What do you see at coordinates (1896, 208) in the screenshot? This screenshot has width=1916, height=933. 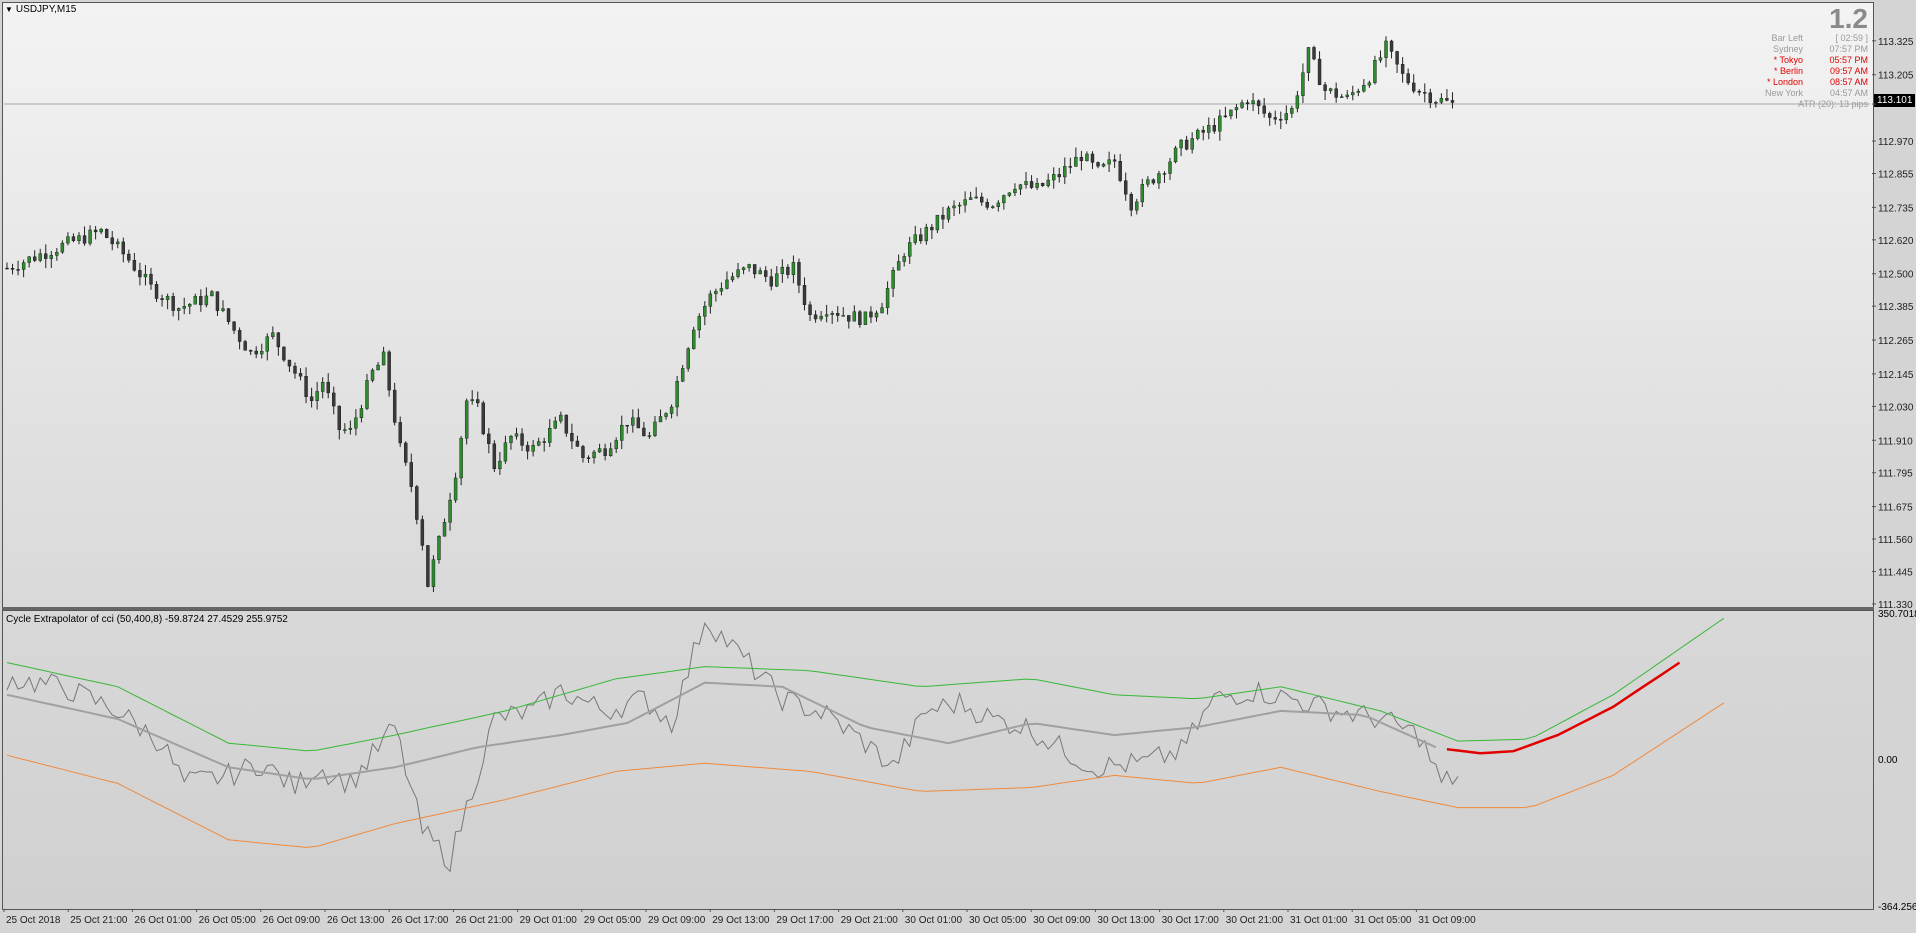 I see `price-axis-label: 112.735` at bounding box center [1896, 208].